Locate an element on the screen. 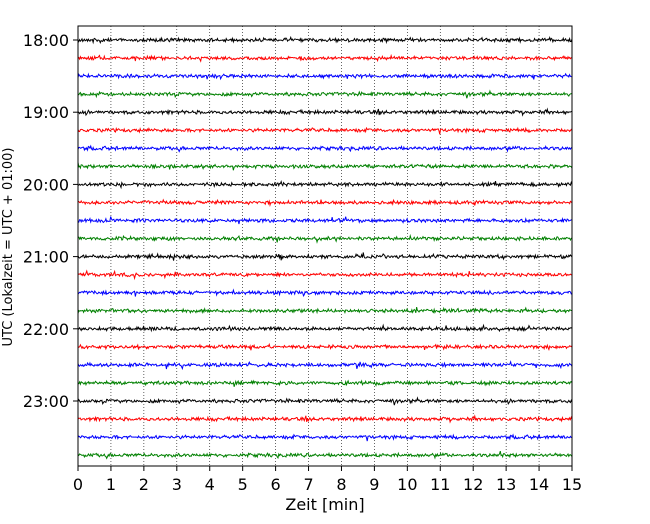 The height and width of the screenshot is (524, 650). x-tick-label: 8 is located at coordinates (341, 484).